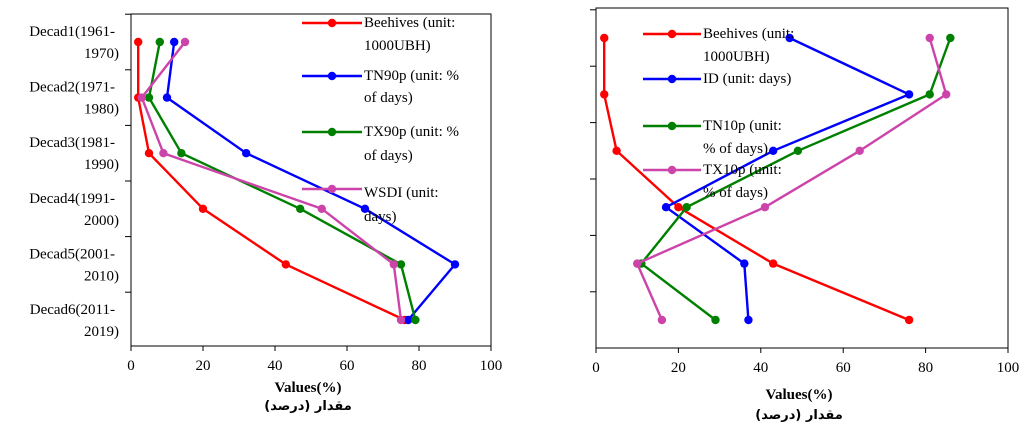  I want to click on y-category-label-line: Decad4(1991-, so click(72, 199).